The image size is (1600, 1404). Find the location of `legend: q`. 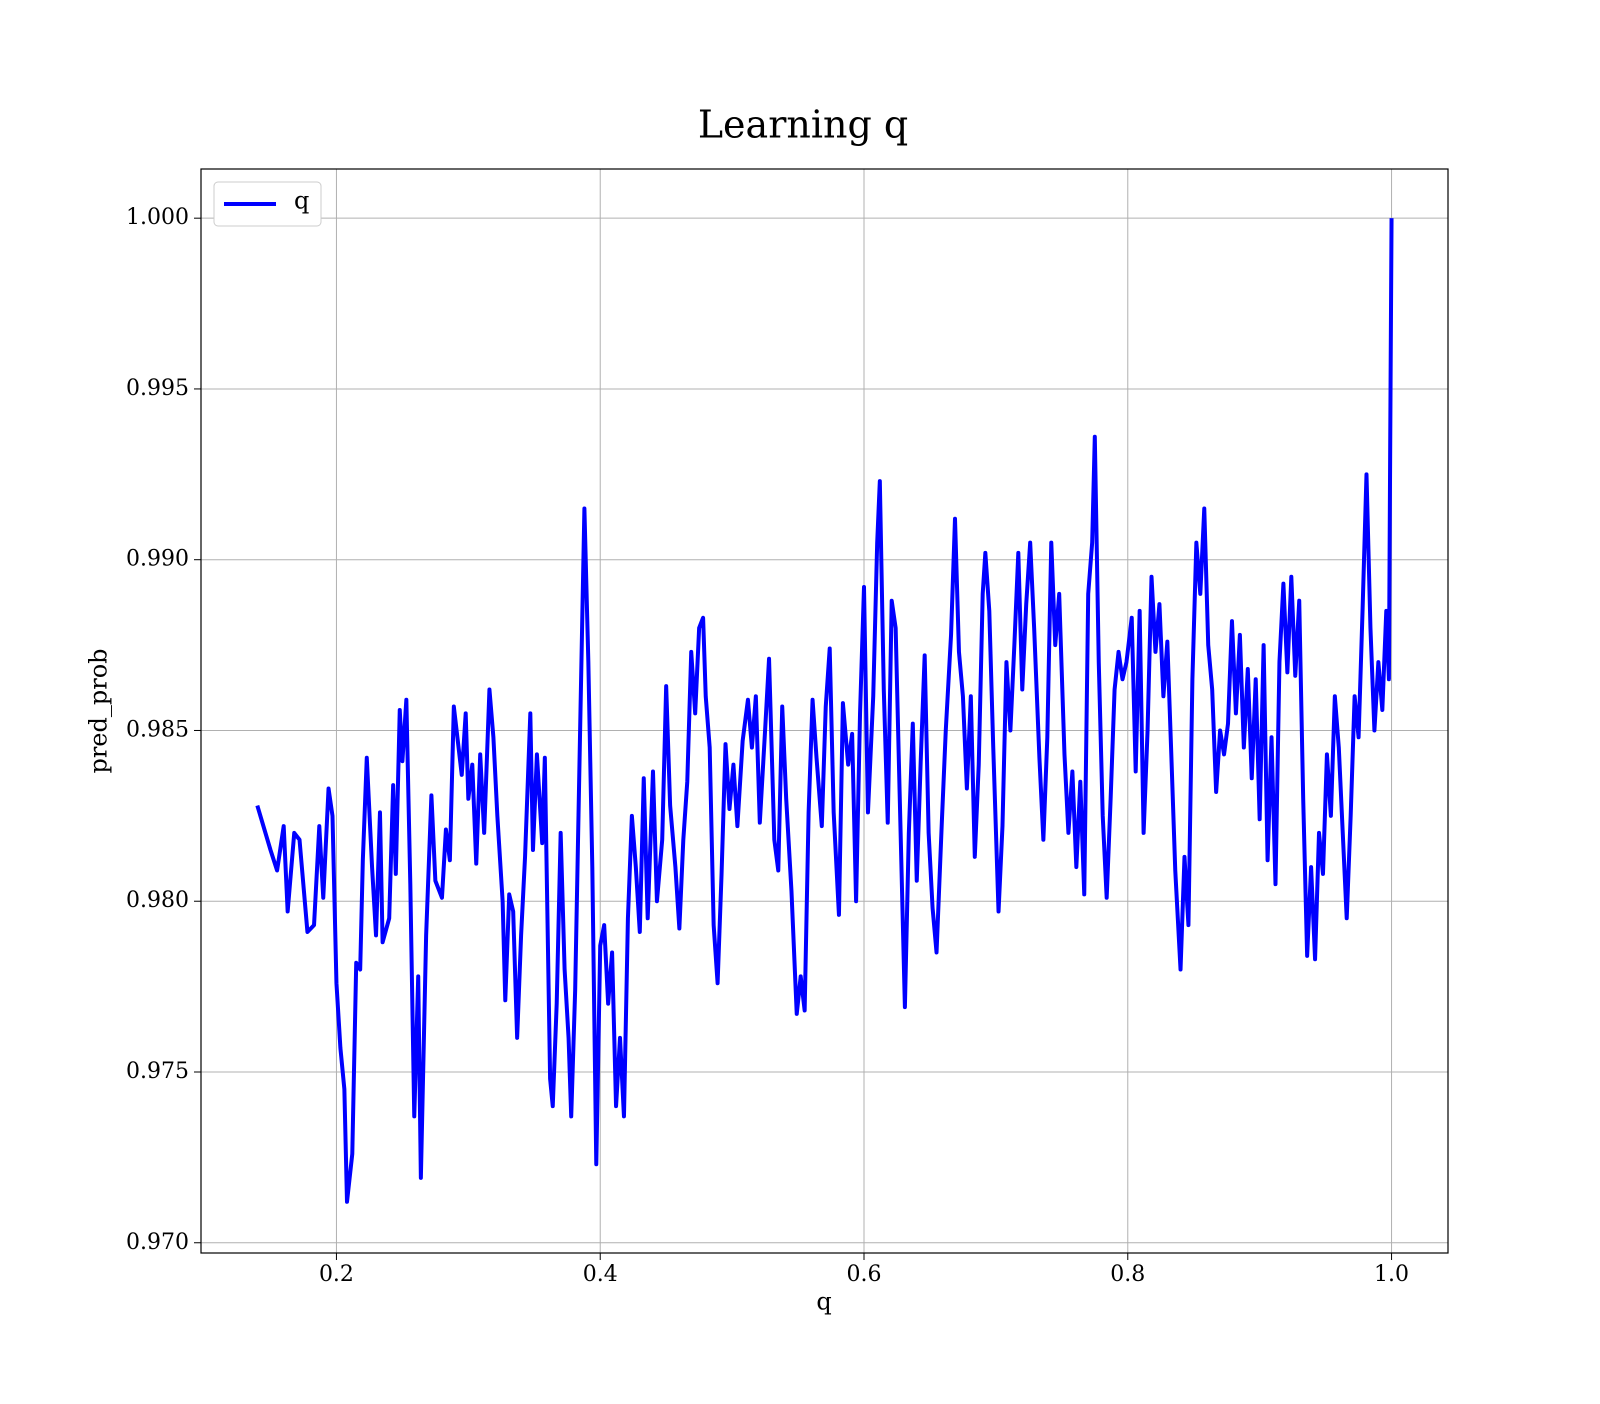

legend: q is located at coordinates (267, 204).